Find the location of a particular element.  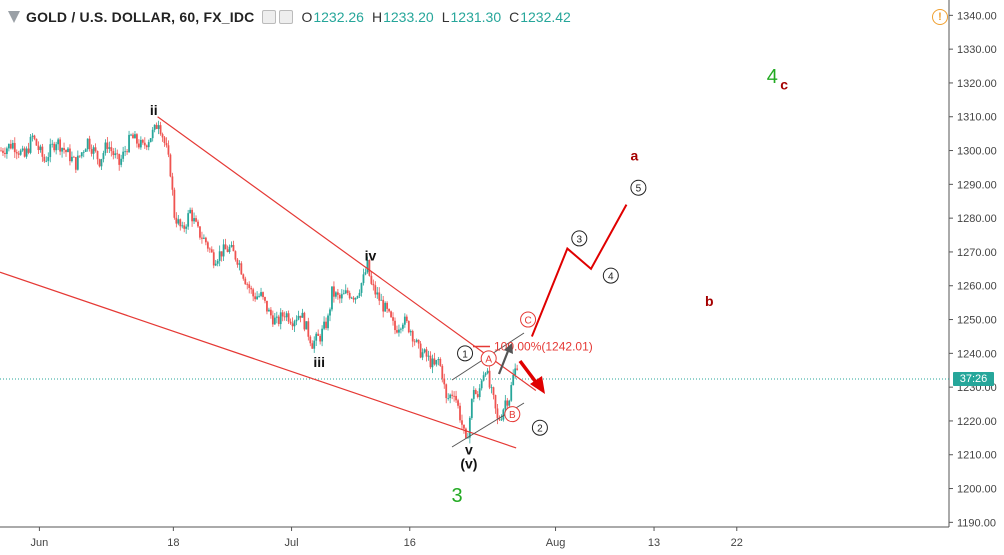

circled-wave-marker is located at coordinates (488, 358).